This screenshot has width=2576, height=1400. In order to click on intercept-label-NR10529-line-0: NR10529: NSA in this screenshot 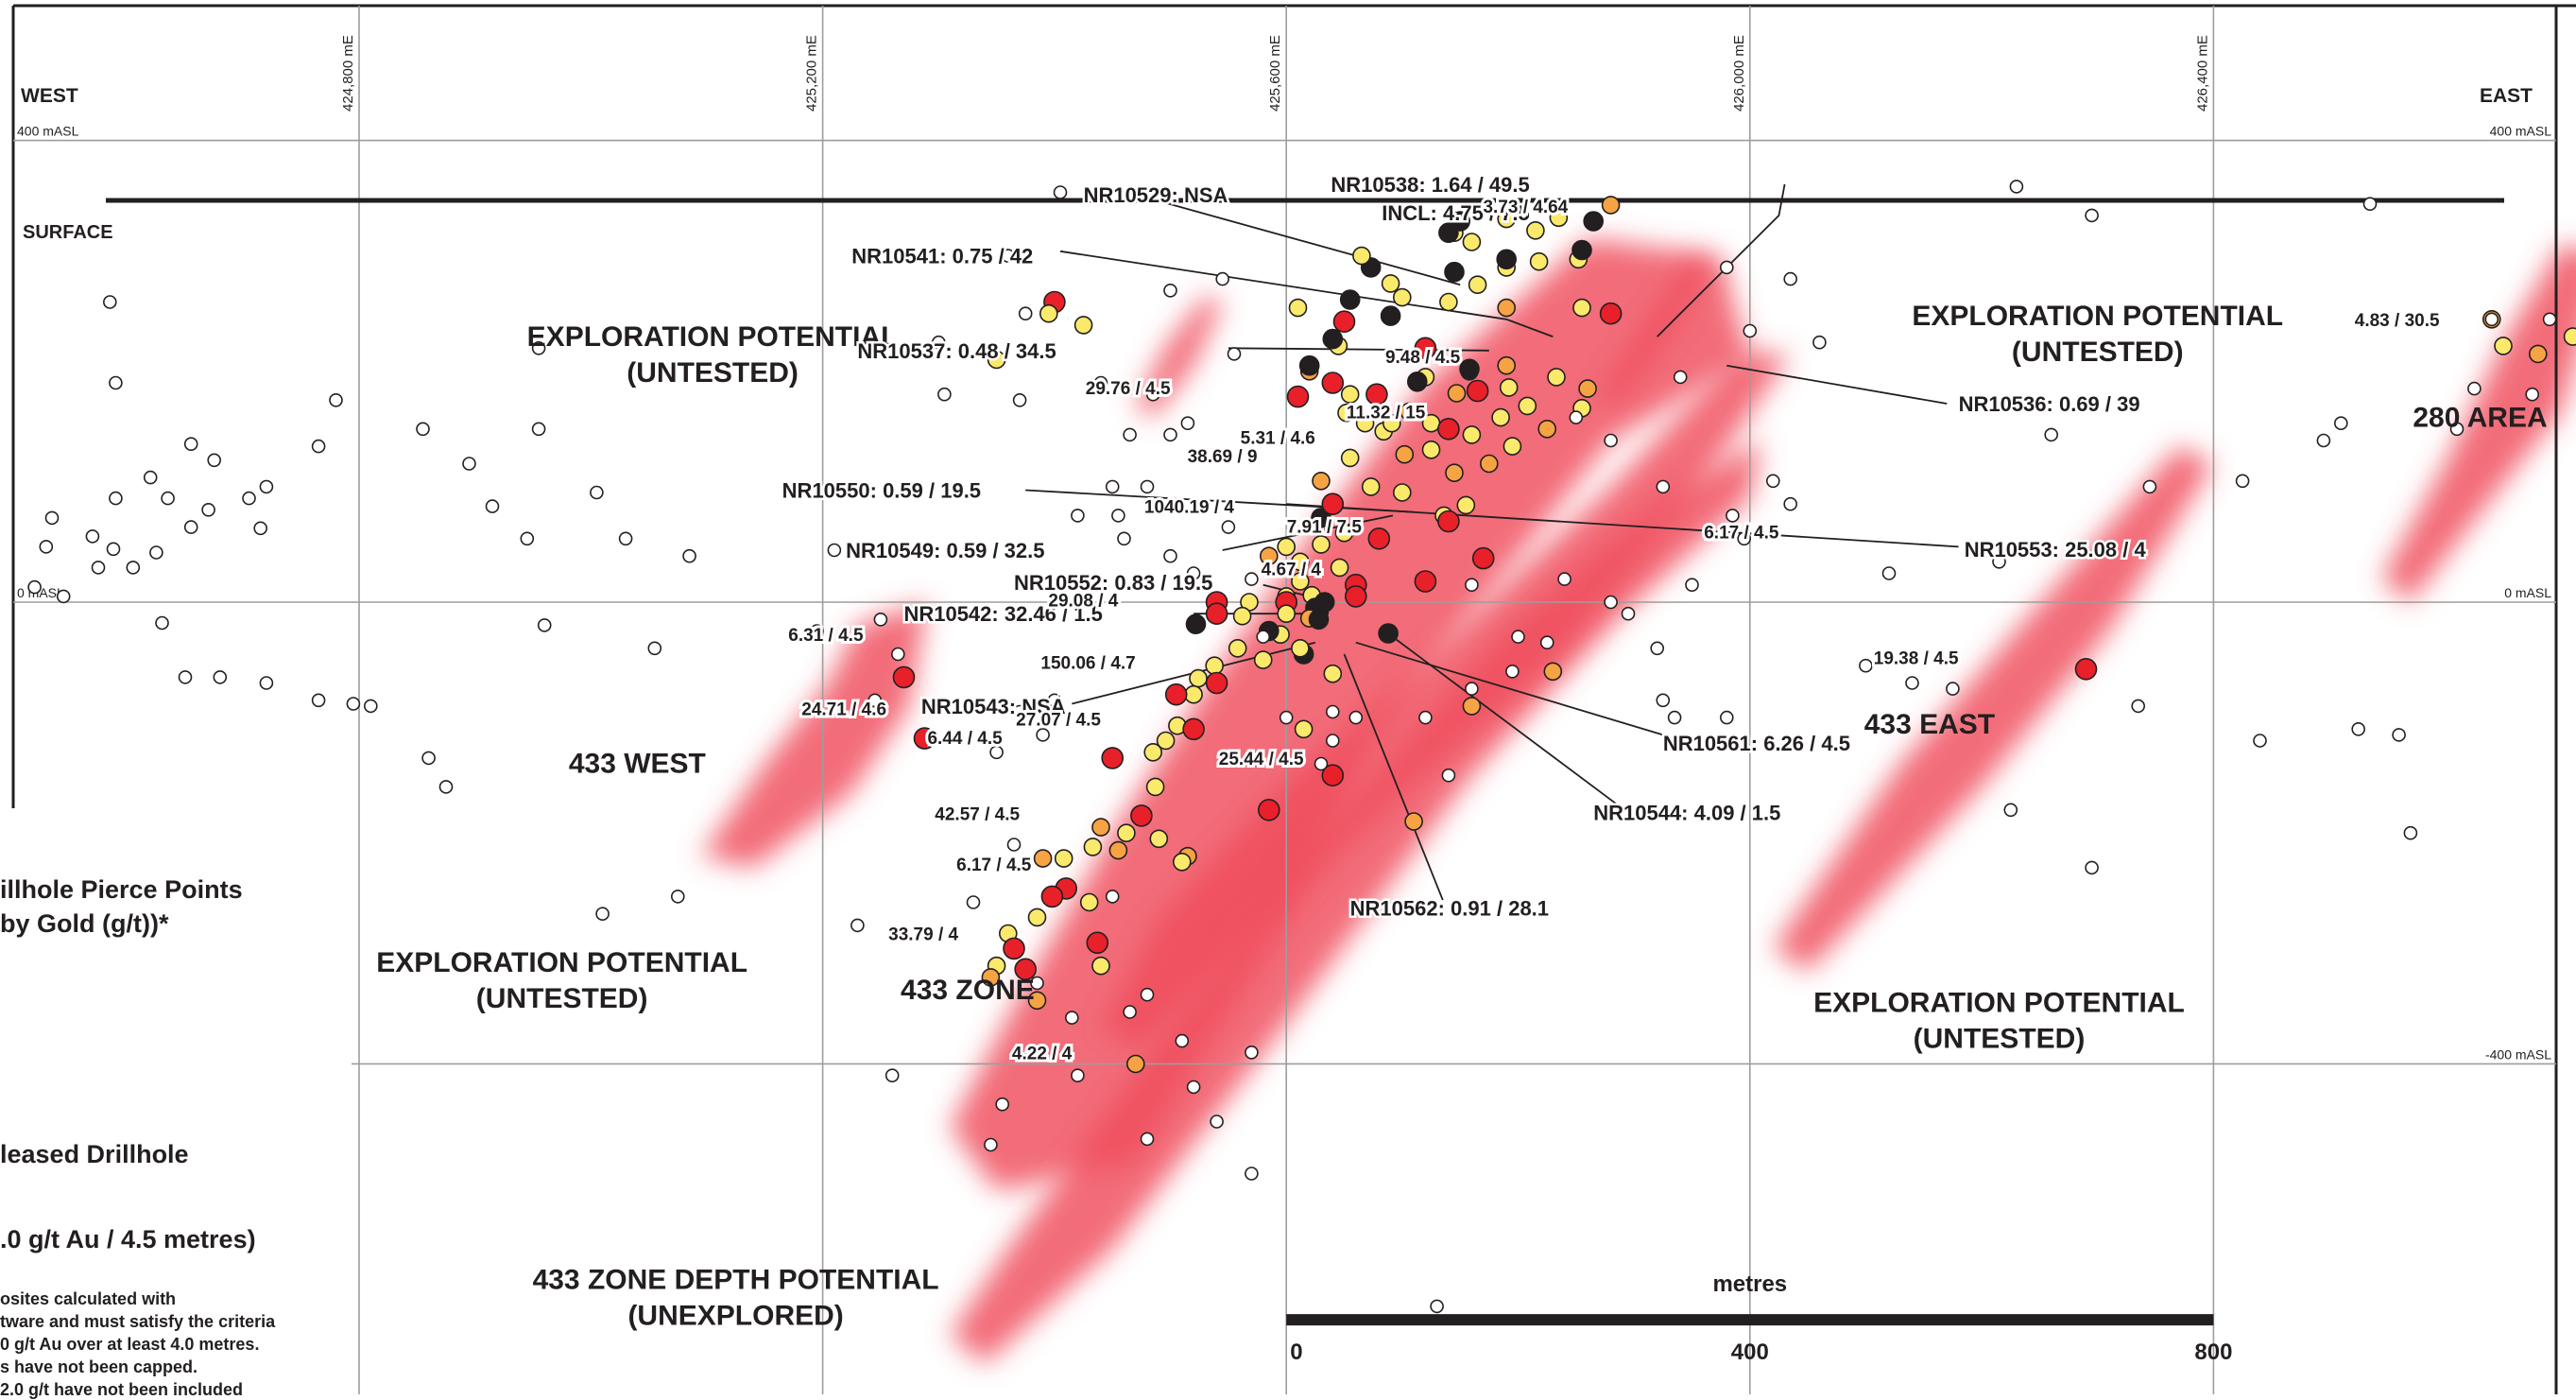, I will do `click(1156, 195)`.